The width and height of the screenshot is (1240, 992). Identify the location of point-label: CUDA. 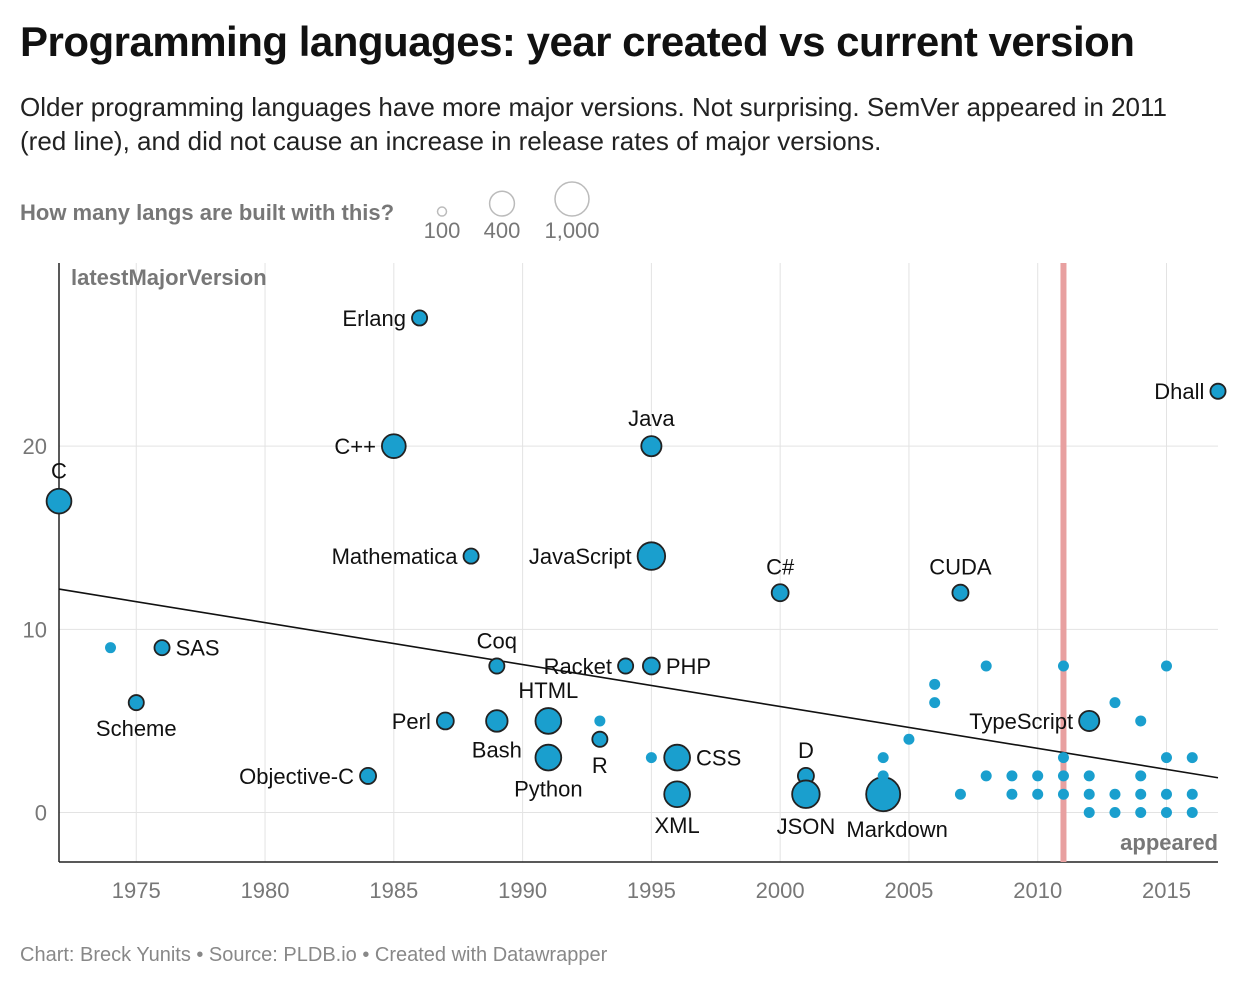
(960, 567).